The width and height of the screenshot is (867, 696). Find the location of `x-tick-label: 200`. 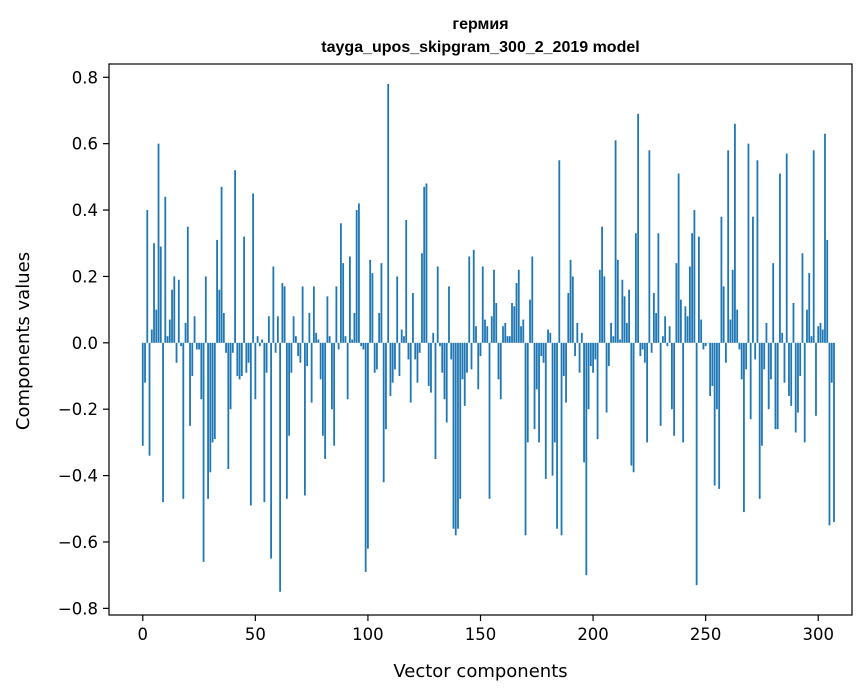

x-tick-label: 200 is located at coordinates (593, 634).